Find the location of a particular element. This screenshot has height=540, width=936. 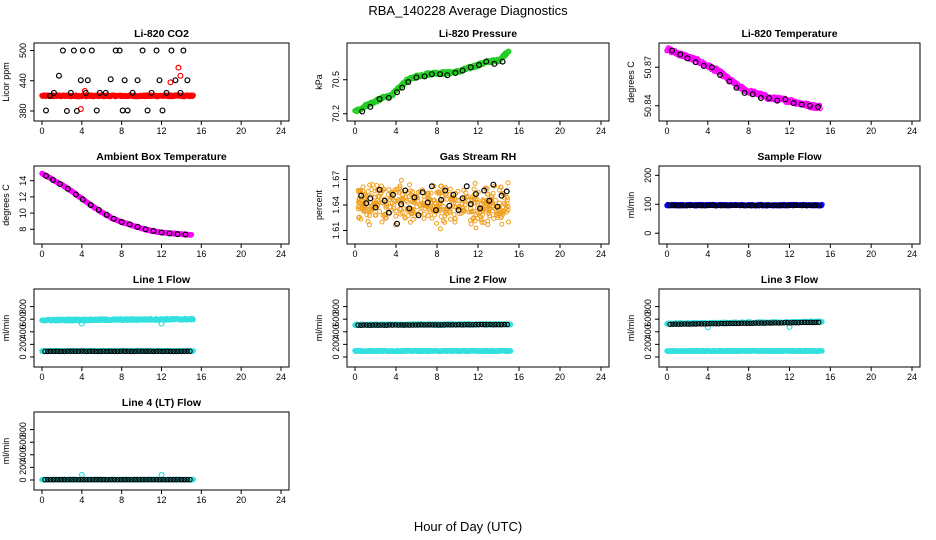

series-cyan-spikes is located at coordinates (121, 474).